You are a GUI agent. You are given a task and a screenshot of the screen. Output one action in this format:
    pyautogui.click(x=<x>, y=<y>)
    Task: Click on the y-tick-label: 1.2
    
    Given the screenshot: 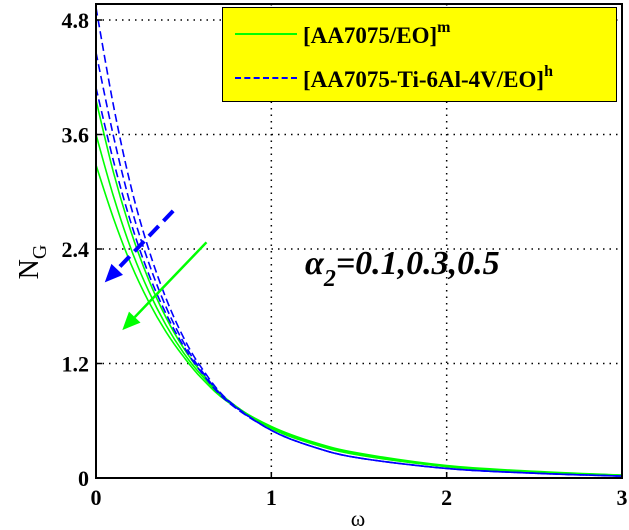 What is the action you would take?
    pyautogui.click(x=76, y=364)
    